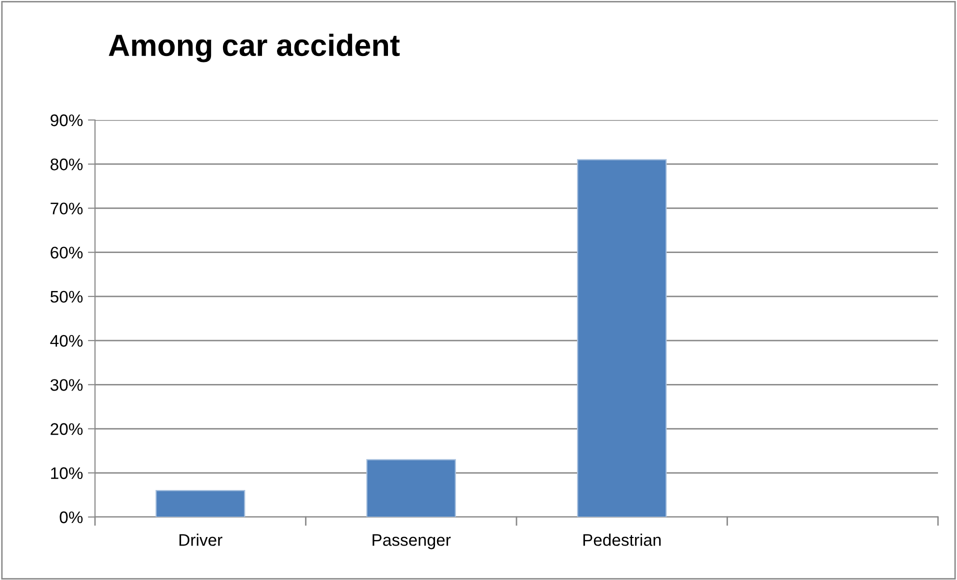 This screenshot has width=957, height=580. What do you see at coordinates (254, 48) in the screenshot?
I see `chart-title: Among car accident` at bounding box center [254, 48].